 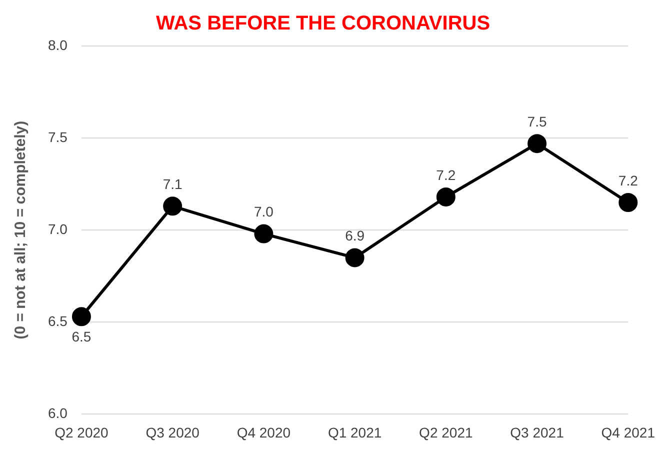 I want to click on data-label: 7.0, so click(x=264, y=212).